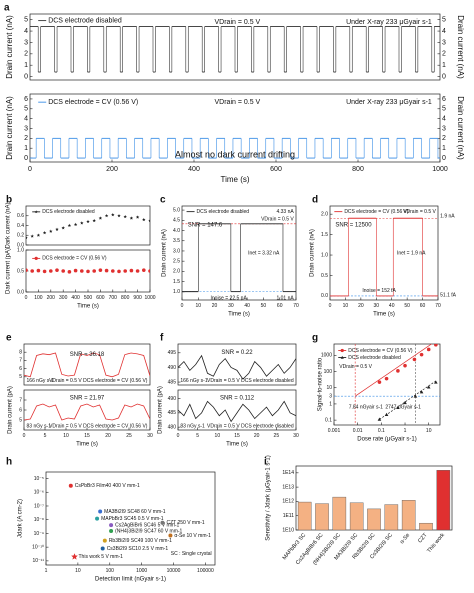 The image size is (474, 593). Describe the element at coordinates (26, 158) in the screenshot. I see `y-tick-label: 0` at that location.